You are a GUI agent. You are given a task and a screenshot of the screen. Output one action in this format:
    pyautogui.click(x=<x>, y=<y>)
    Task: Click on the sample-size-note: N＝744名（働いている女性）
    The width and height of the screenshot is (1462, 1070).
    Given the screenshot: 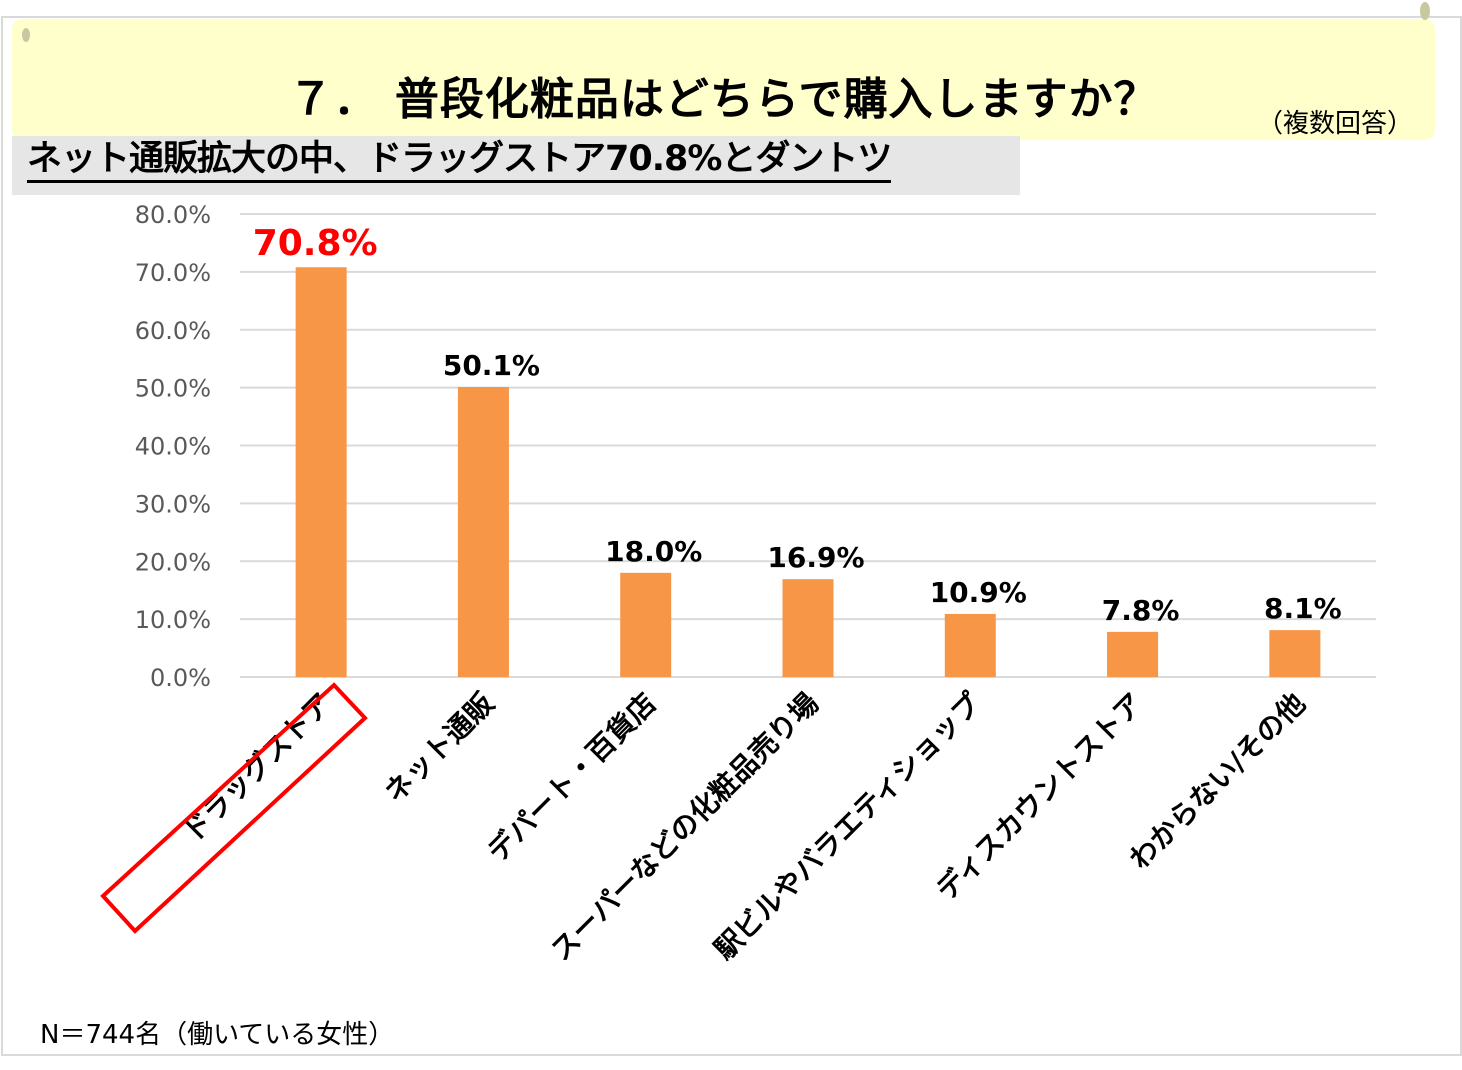 What is the action you would take?
    pyautogui.click(x=217, y=1035)
    